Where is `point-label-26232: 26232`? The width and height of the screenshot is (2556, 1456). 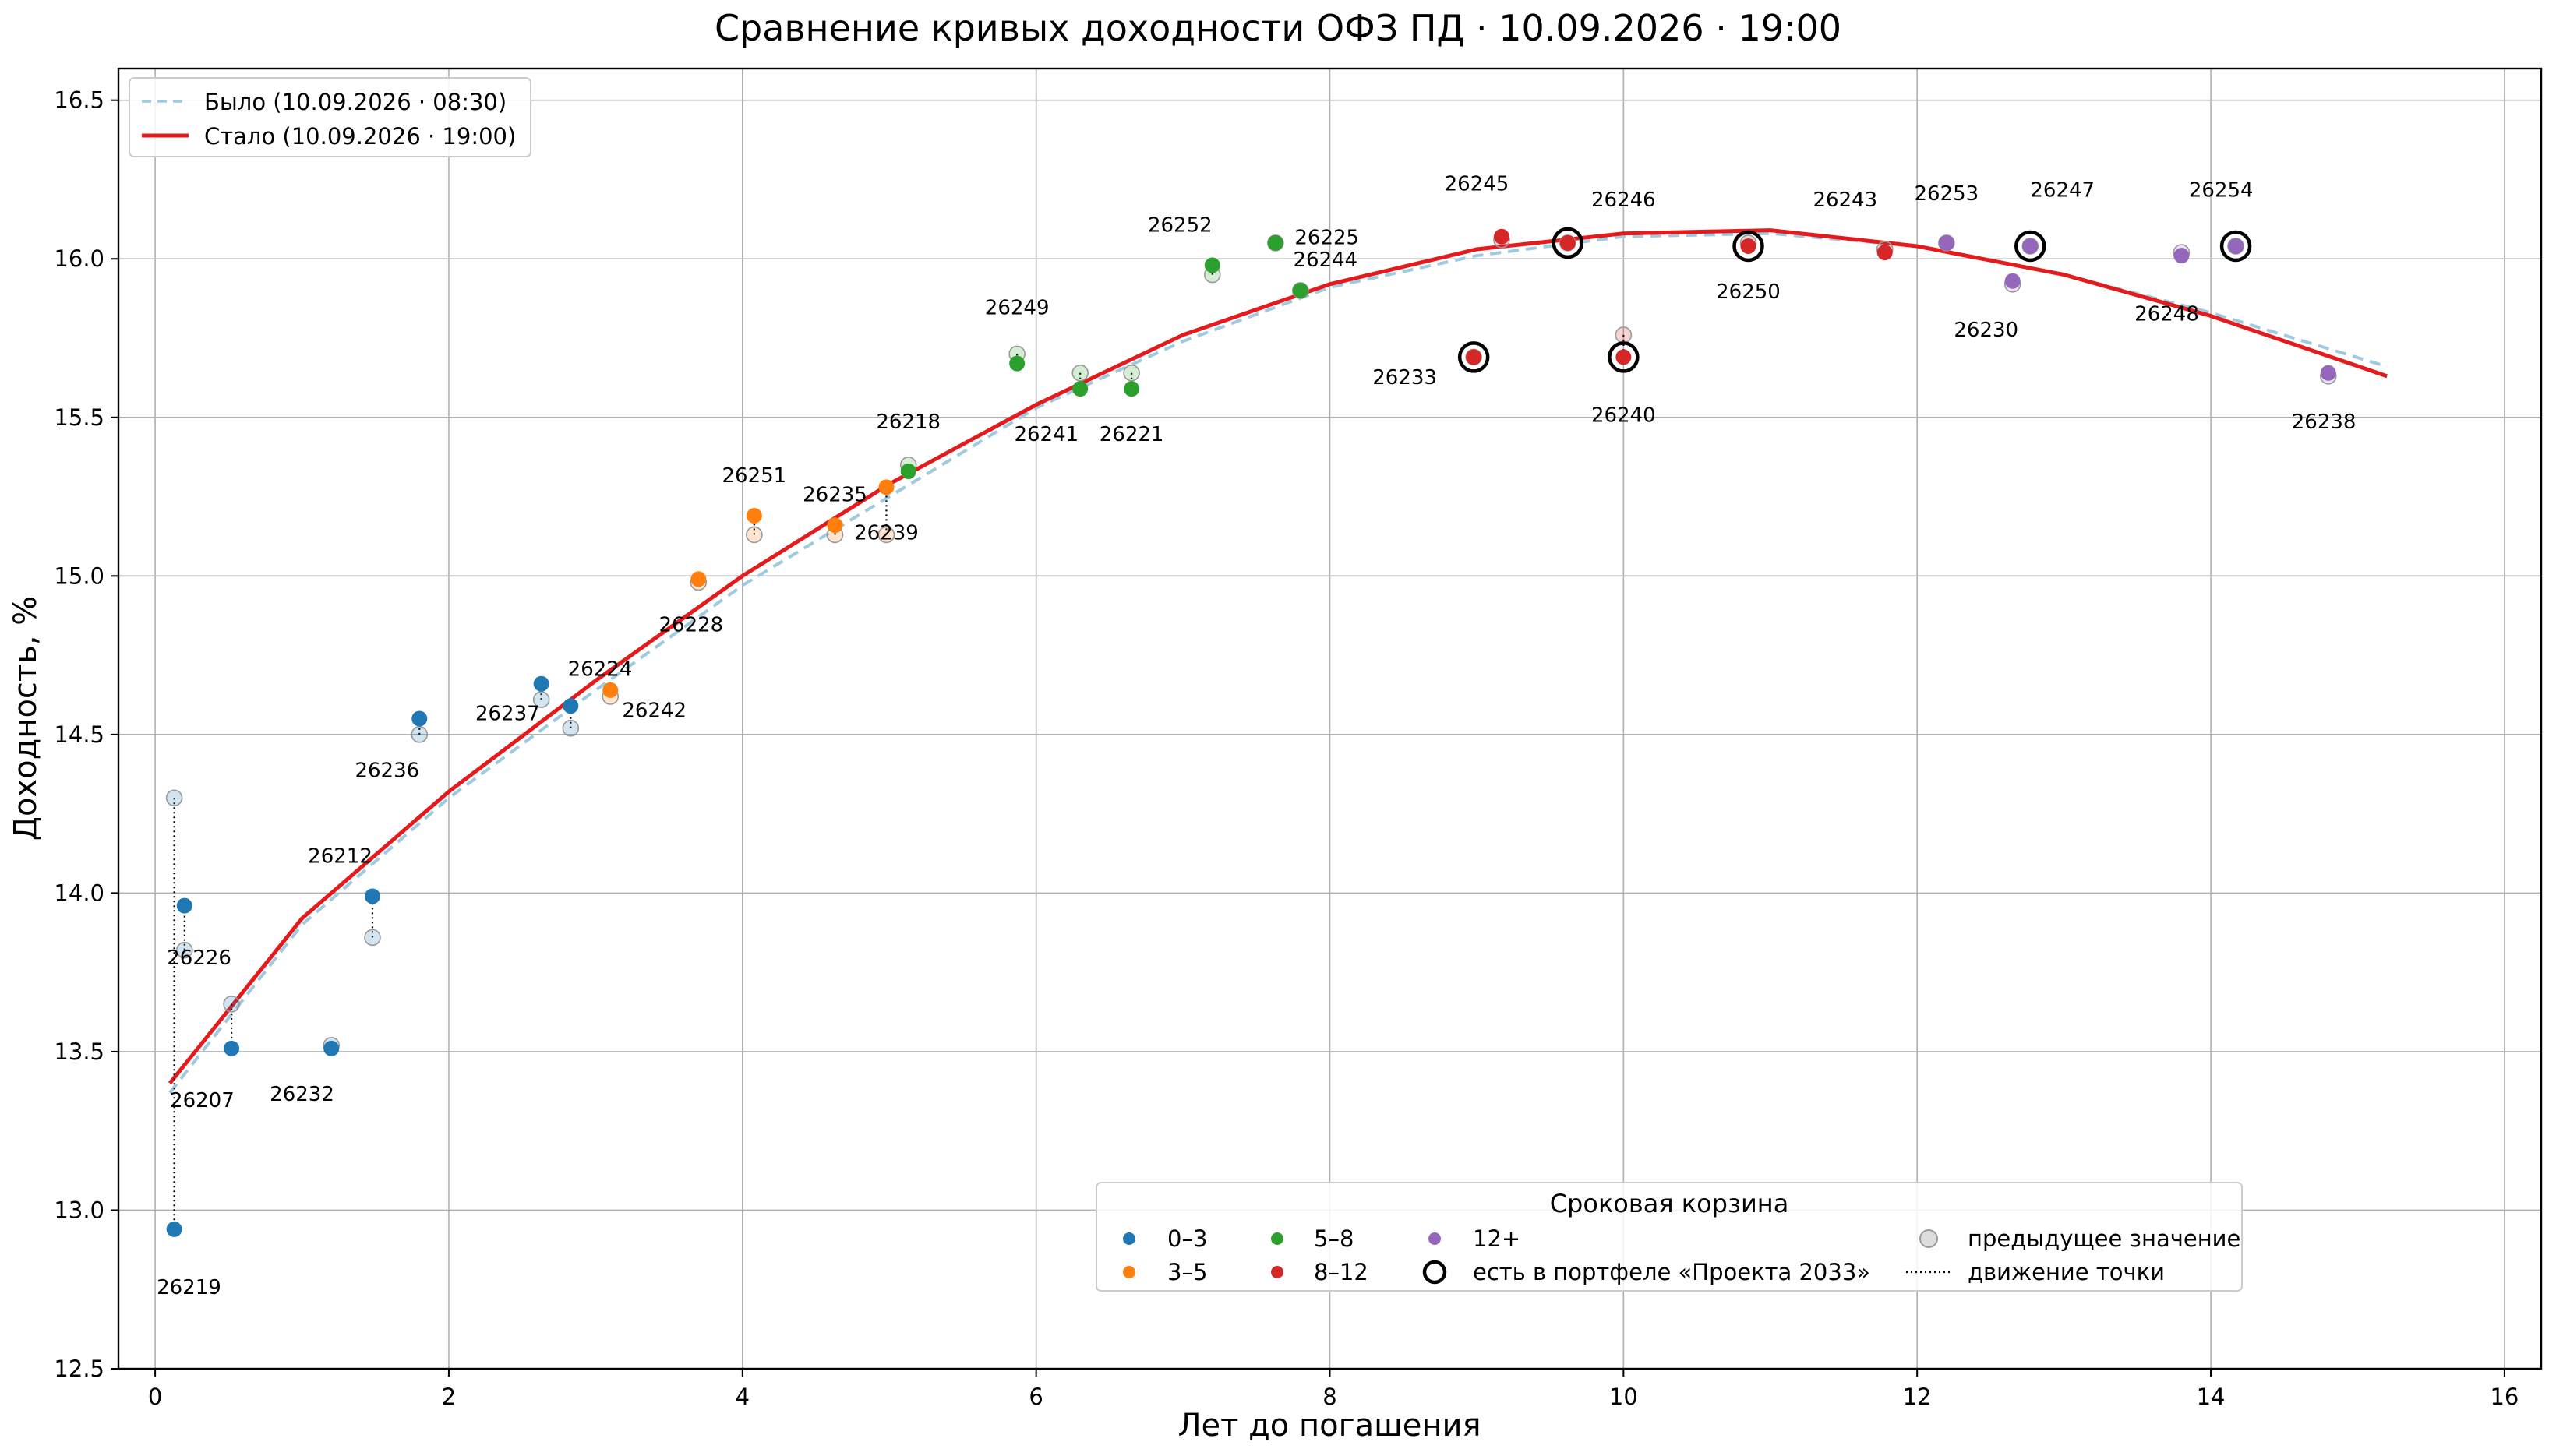 point-label-26232: 26232 is located at coordinates (302, 1095).